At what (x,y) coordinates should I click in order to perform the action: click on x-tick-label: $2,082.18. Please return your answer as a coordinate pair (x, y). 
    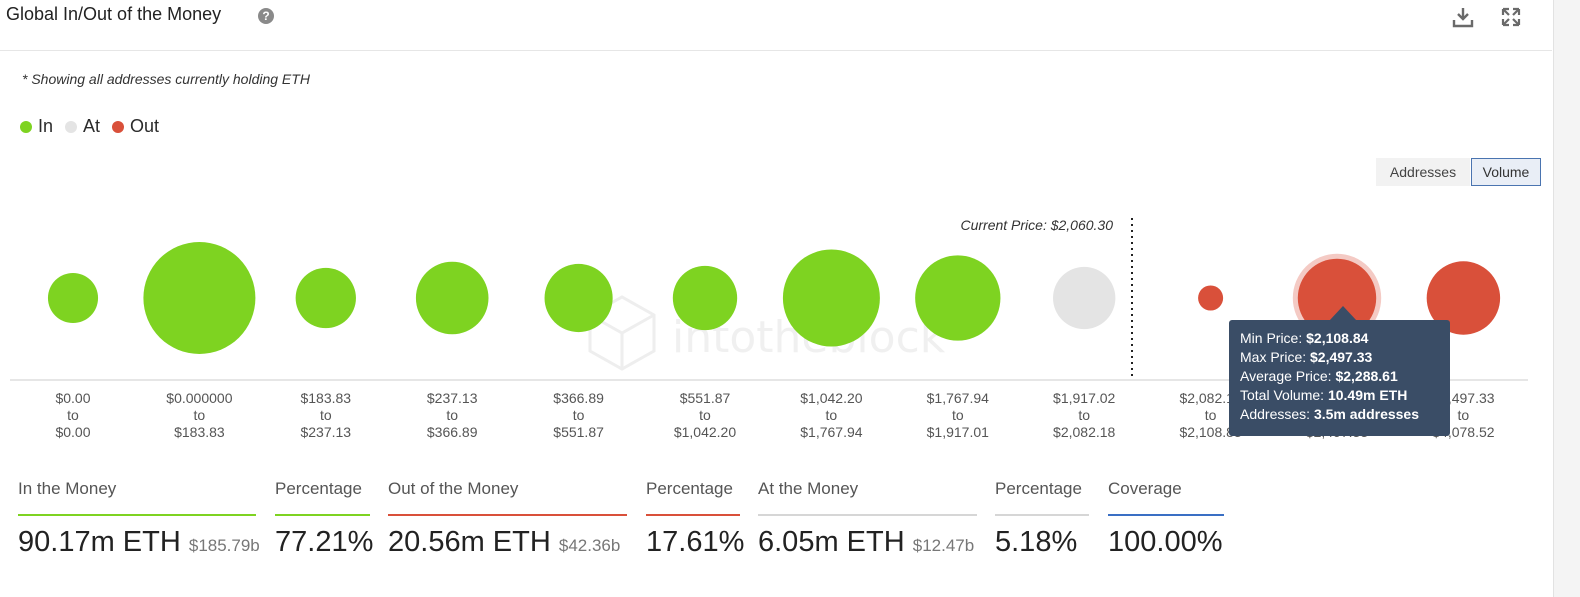
    Looking at the image, I should click on (1210, 398).